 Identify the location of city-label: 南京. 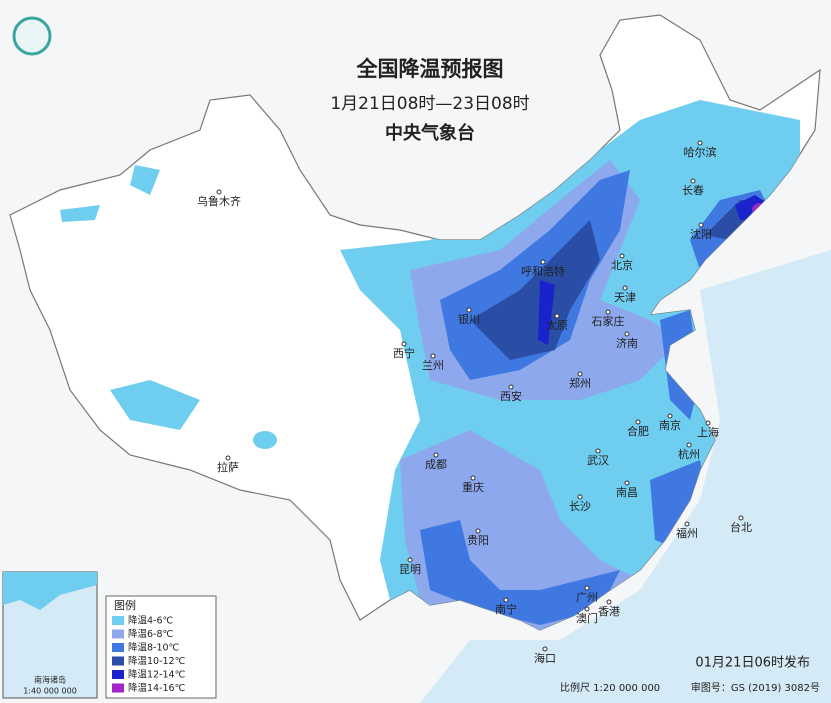
(670, 425).